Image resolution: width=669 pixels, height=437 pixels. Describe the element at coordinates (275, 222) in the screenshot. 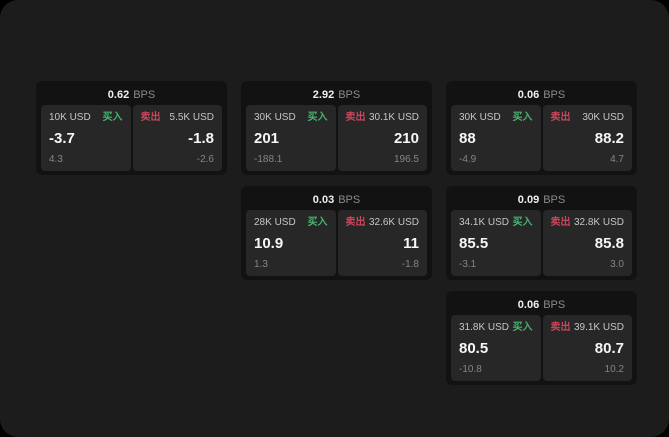

I see `buy-amount: 28K USD` at that location.